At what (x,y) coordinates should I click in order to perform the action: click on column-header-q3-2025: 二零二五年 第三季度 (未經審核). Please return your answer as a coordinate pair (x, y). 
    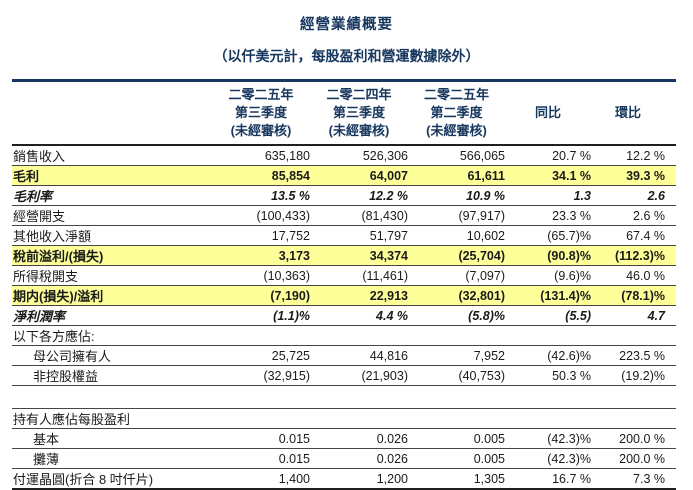
    Looking at the image, I should click on (261, 113).